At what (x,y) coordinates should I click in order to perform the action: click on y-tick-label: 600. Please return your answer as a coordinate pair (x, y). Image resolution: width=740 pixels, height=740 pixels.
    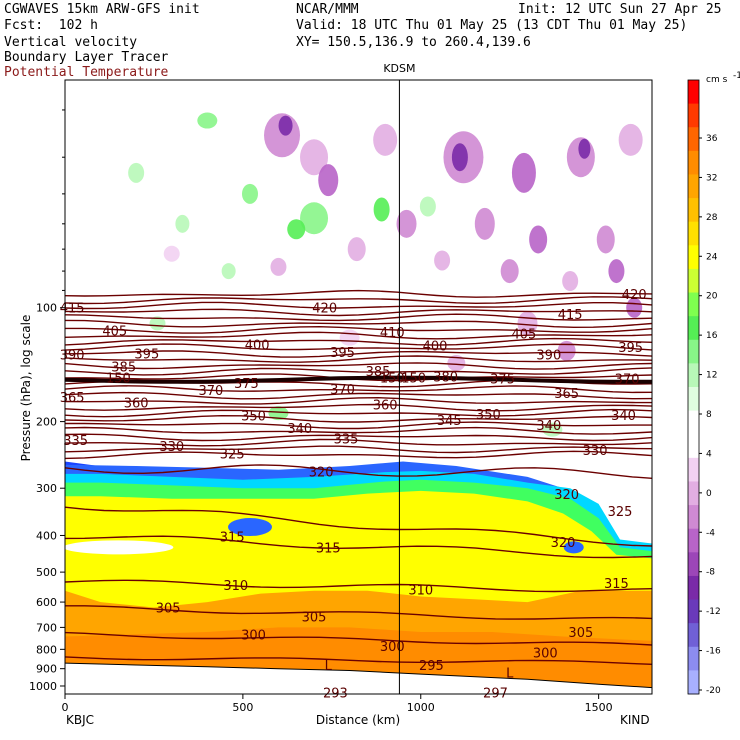
    Looking at the image, I should click on (46, 602).